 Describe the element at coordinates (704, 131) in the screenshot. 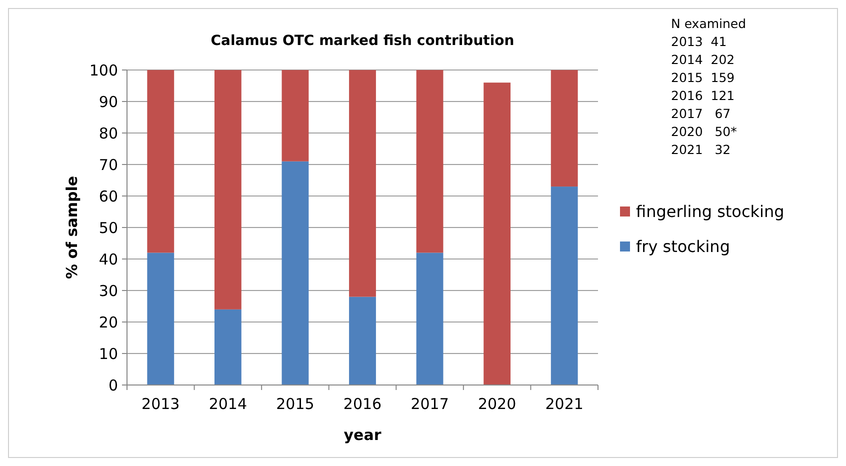

I see `text: 2020 50*` at that location.